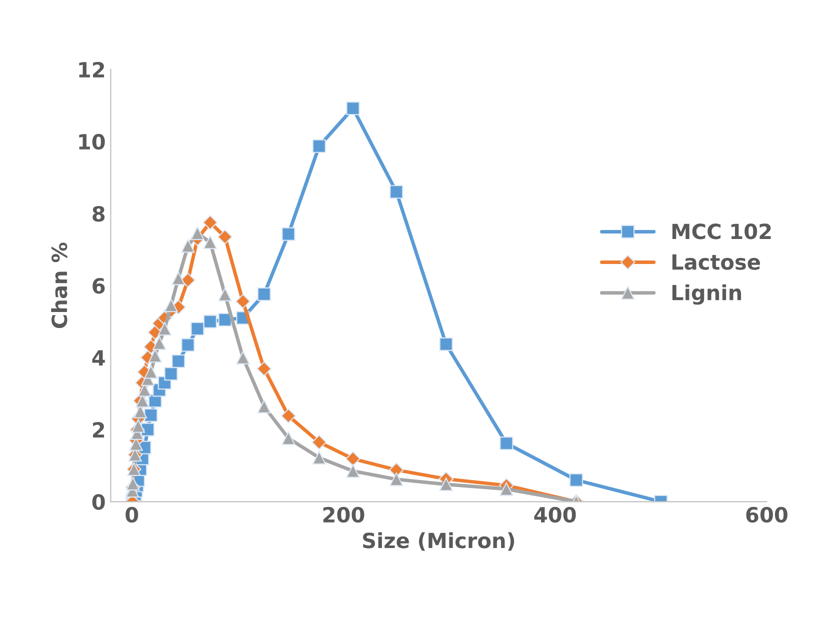 This screenshot has width=820, height=631. Describe the element at coordinates (59, 285) in the screenshot. I see `y-axis-title: Chan %` at that location.